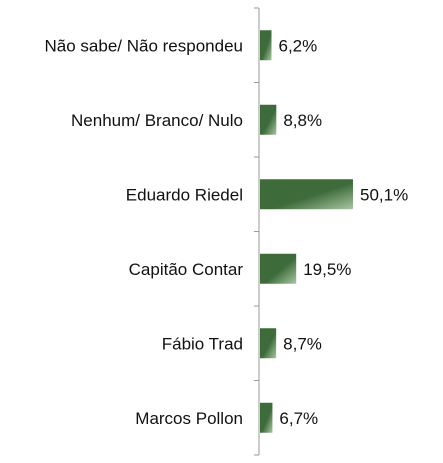  Describe the element at coordinates (144, 45) in the screenshot. I see `category-label: Não sabe/ Não respondeu` at that location.